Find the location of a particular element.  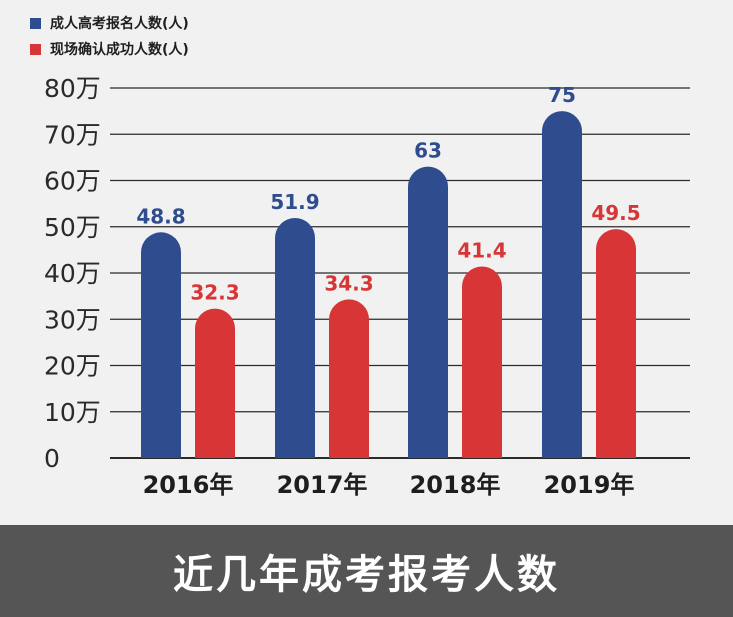

y-tick-label: 20万 is located at coordinates (72, 366).